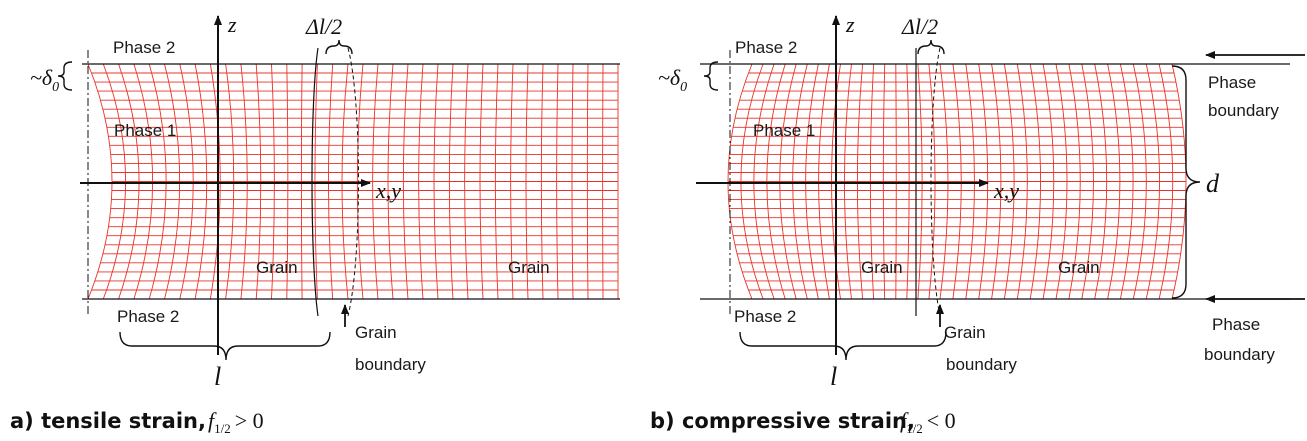 Image resolution: width=1307 pixels, height=441 pixels. What do you see at coordinates (232, 24) in the screenshot?
I see `panel-a-axis-z-label: z` at bounding box center [232, 24].